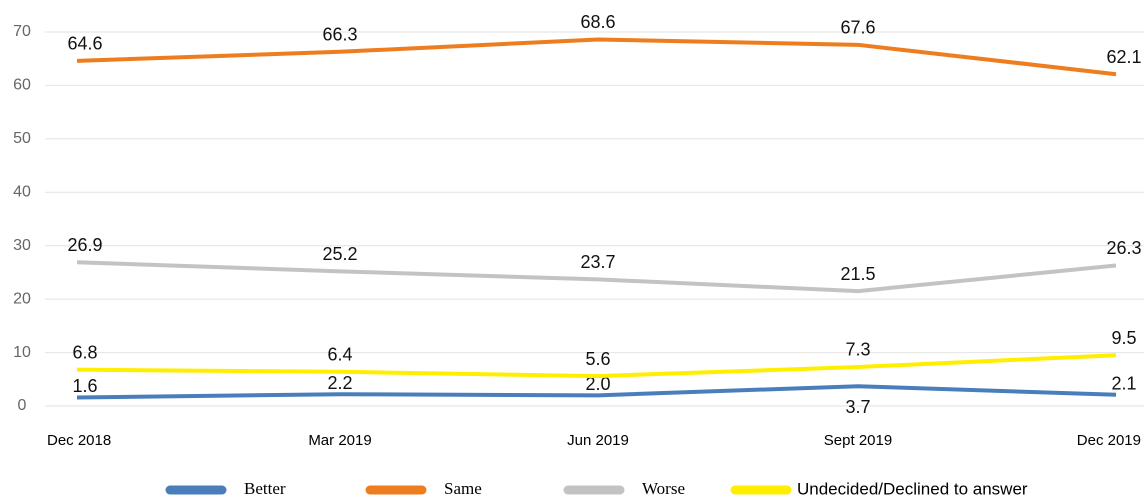 This screenshot has height=500, width=1144. I want to click on data-label: 2.2, so click(339, 383).